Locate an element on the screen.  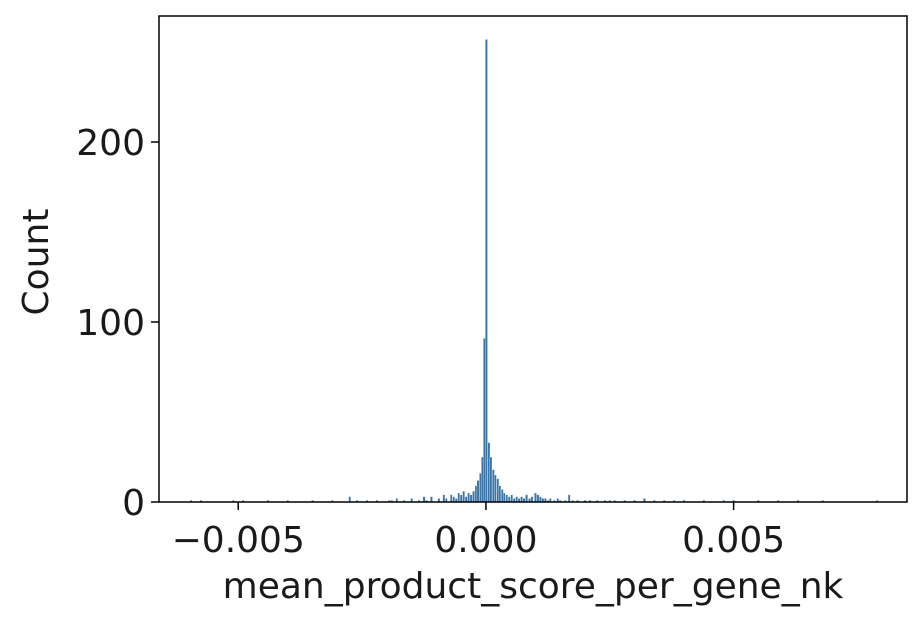
y-axis: 0 100 200 is located at coordinates (117, 323).